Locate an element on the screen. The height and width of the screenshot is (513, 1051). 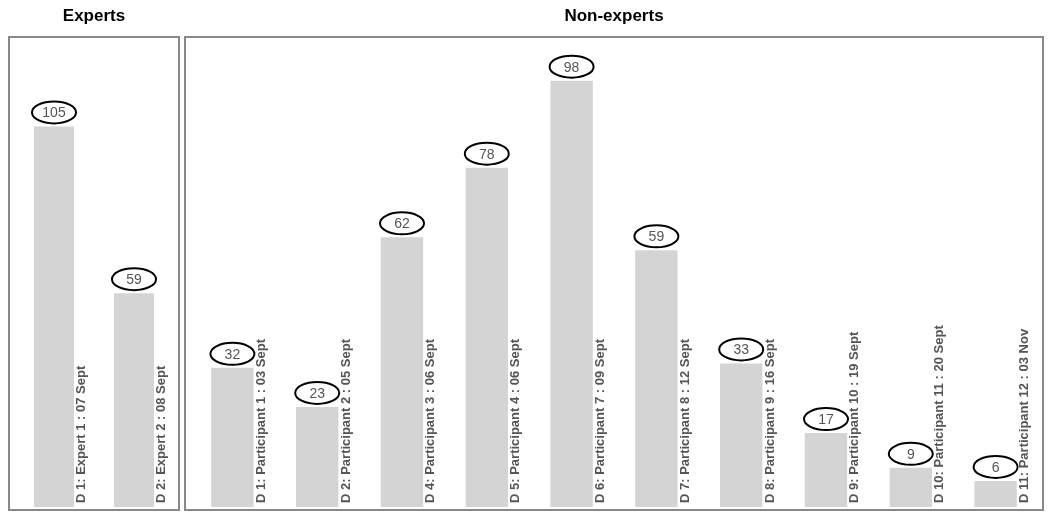
data-label: 62 is located at coordinates (402, 223).